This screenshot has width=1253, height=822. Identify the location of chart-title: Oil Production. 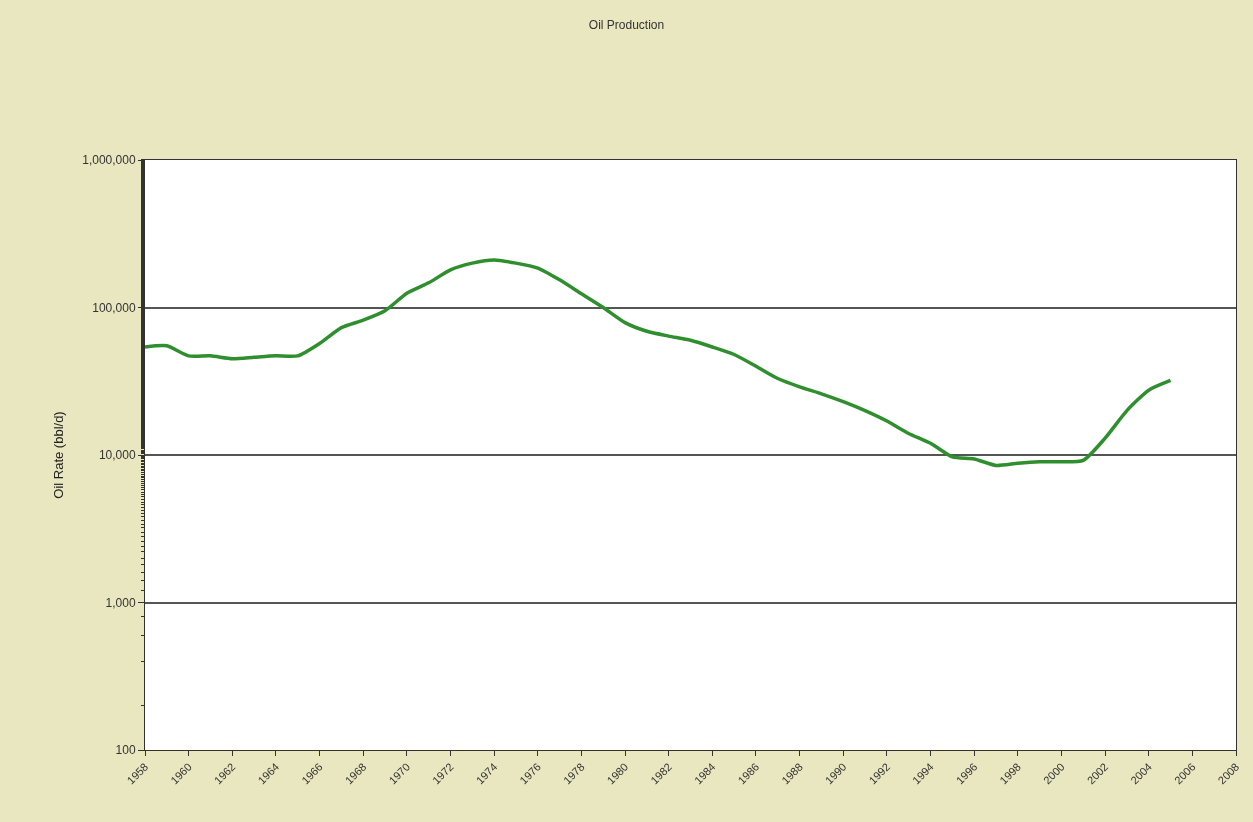
(626, 24).